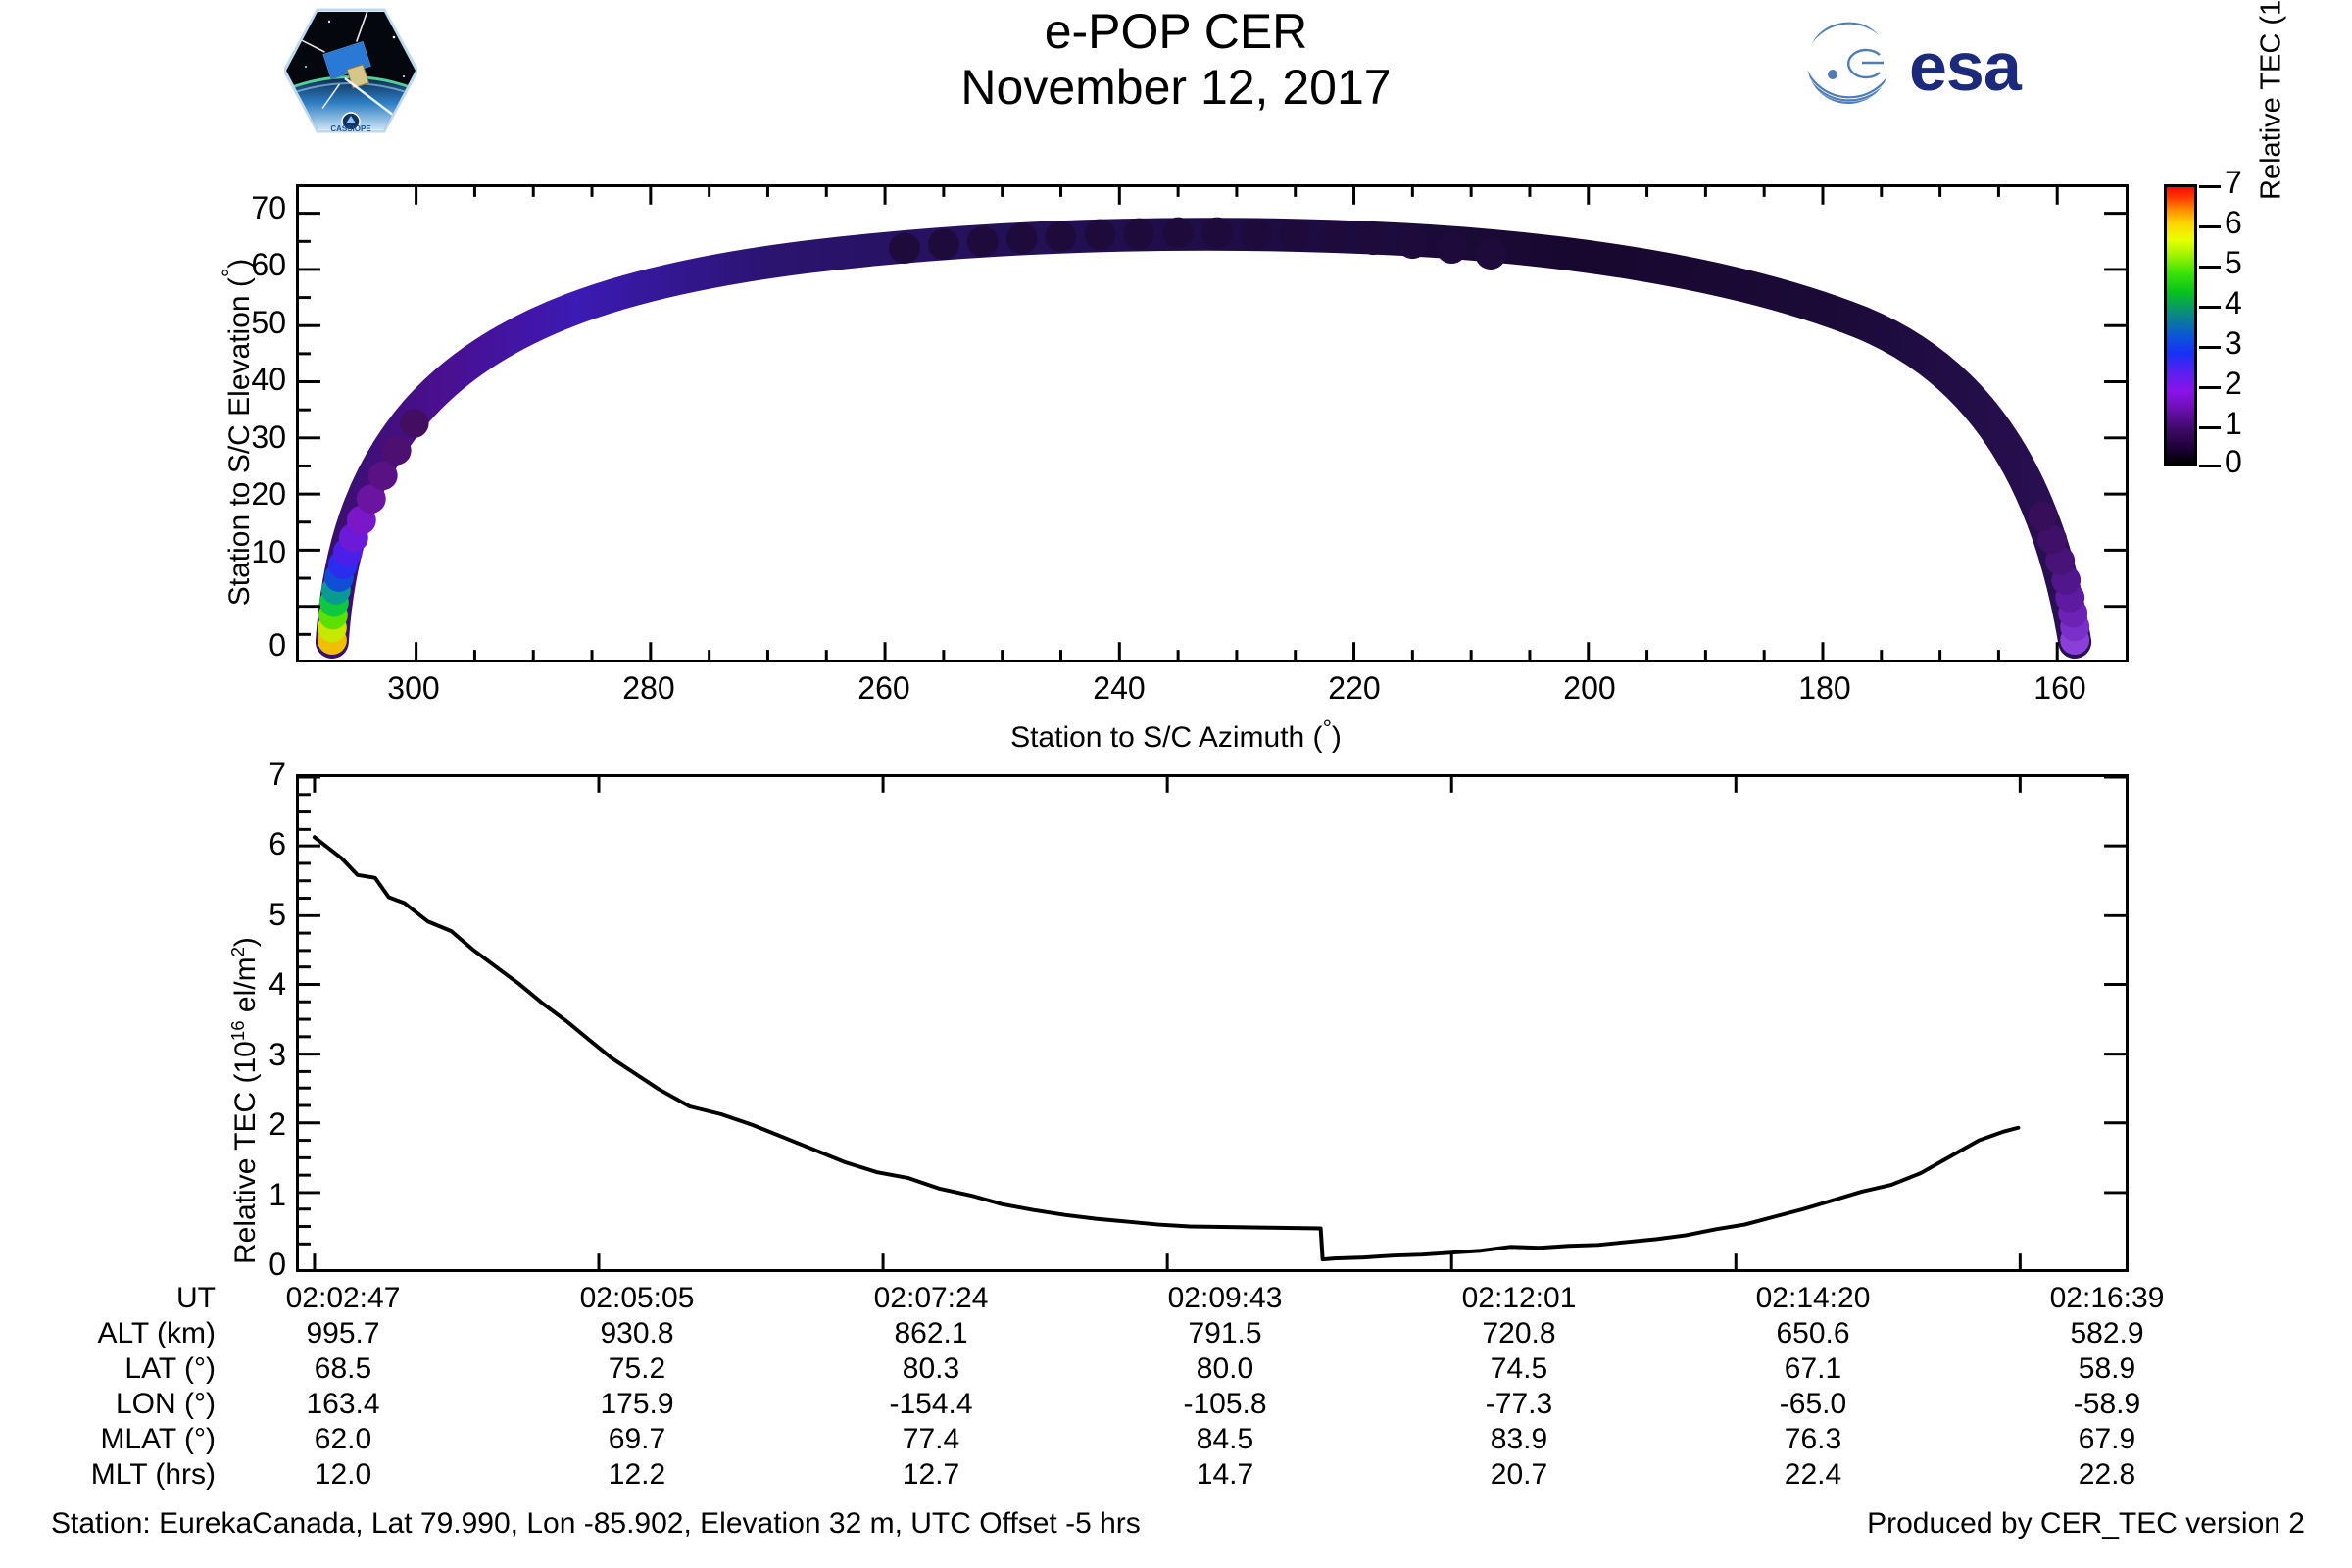 Image resolution: width=2352 pixels, height=1568 pixels. What do you see at coordinates (1966, 66) in the screenshot?
I see `esa-wordmark: esa` at bounding box center [1966, 66].